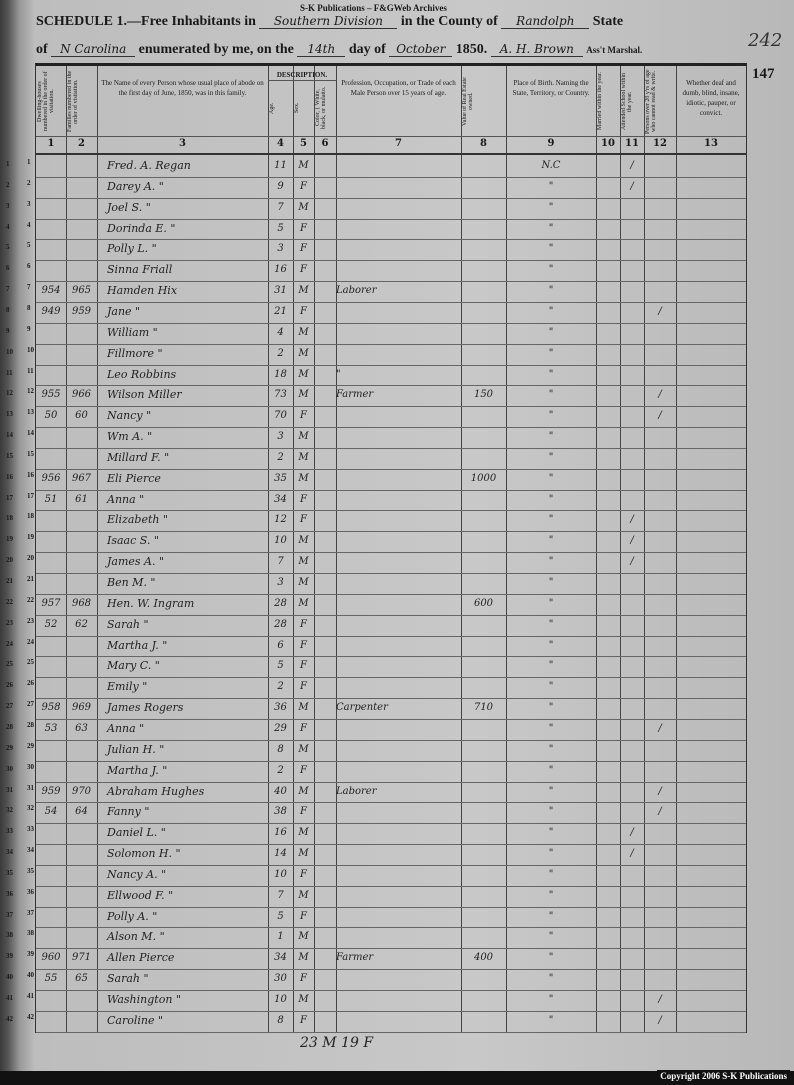 This screenshot has width=794, height=1085. What do you see at coordinates (9, 956) in the screenshot?
I see `line-number: 39` at bounding box center [9, 956].